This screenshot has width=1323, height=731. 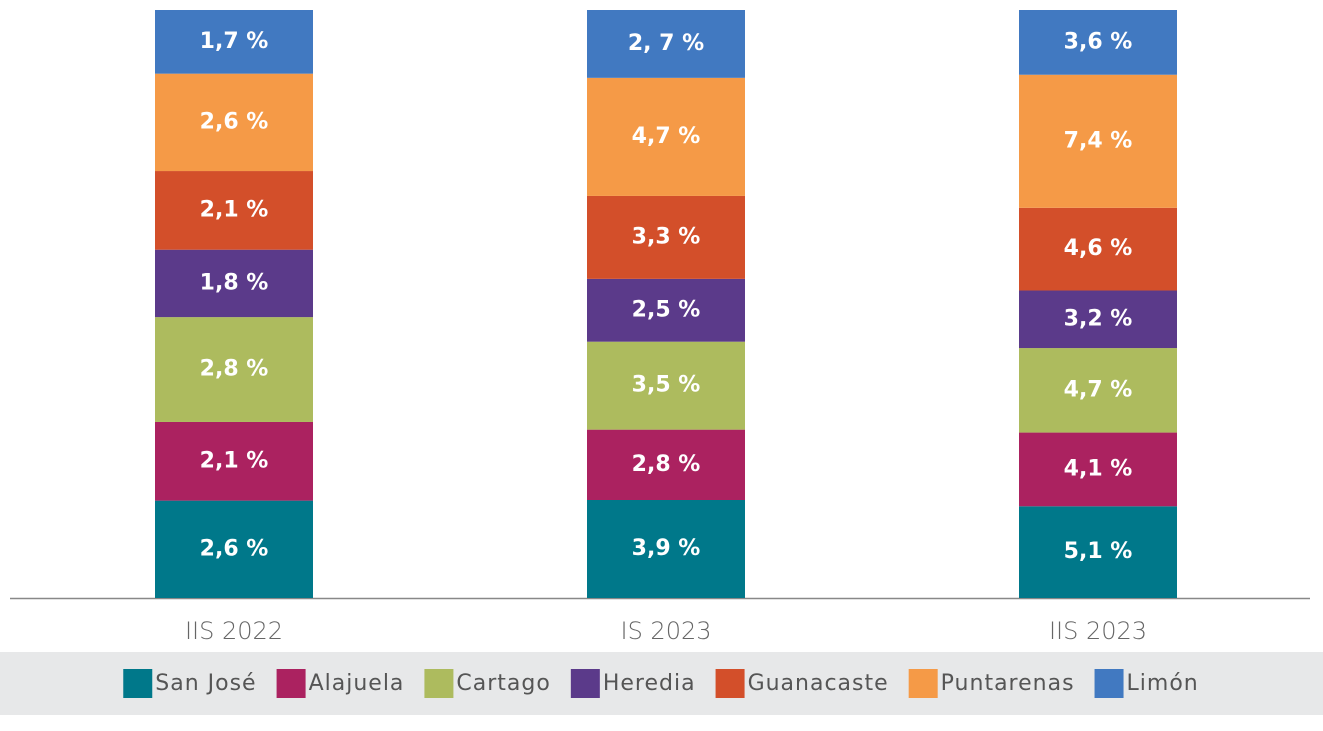 What do you see at coordinates (818, 683) in the screenshot?
I see `legend-label: Guanacaste` at bounding box center [818, 683].